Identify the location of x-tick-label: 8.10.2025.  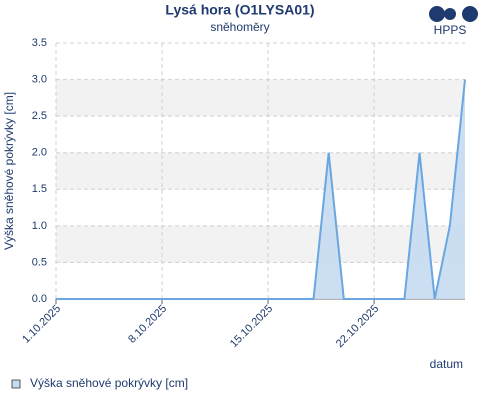
(147, 324).